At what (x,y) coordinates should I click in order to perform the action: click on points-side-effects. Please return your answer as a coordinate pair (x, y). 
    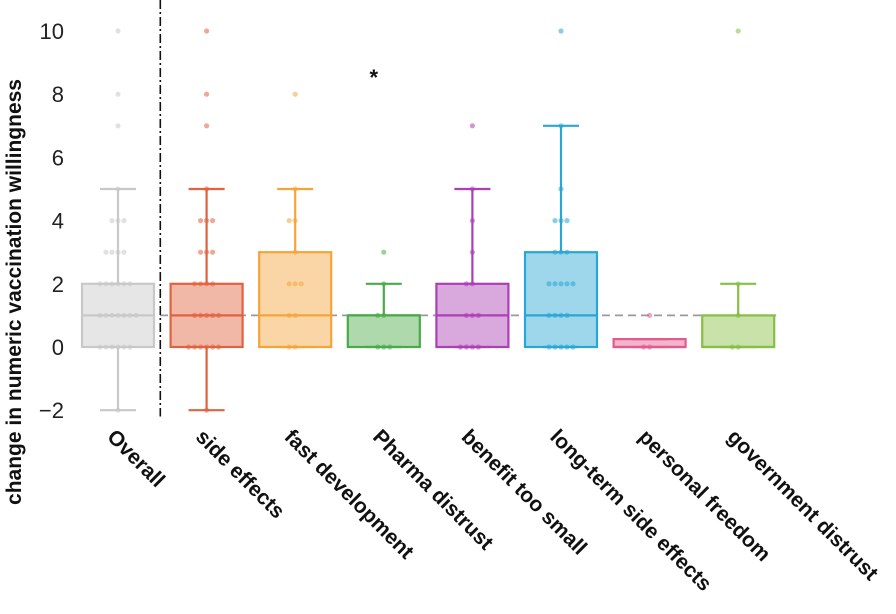
    Looking at the image, I should click on (204, 220).